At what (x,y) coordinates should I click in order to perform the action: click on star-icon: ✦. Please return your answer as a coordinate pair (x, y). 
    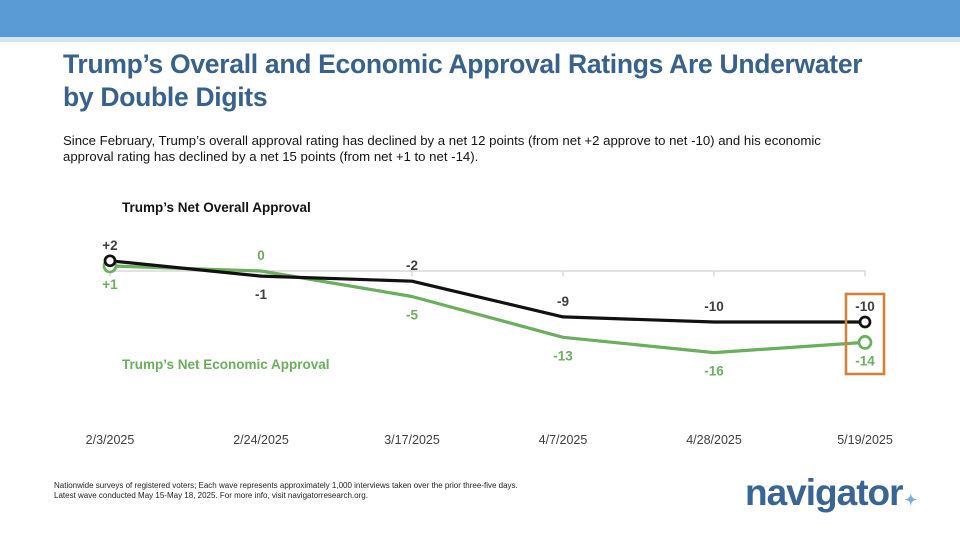
    Looking at the image, I should click on (911, 500).